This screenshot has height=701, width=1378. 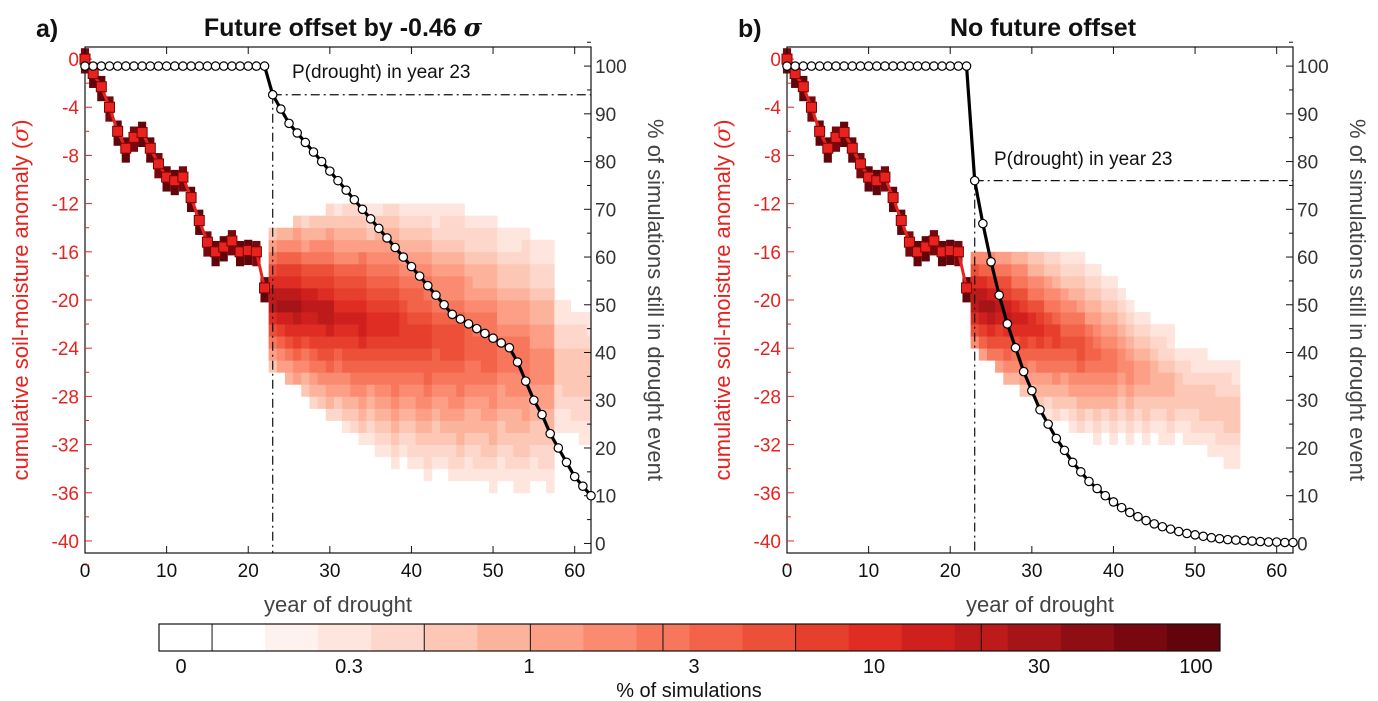 I want to click on panel-b-ytick-label: -28, so click(x=767, y=397).